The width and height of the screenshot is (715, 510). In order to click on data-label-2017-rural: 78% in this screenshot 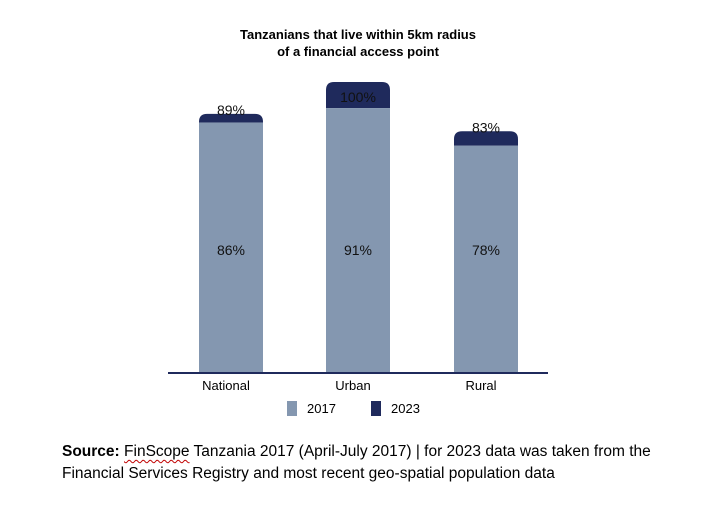, I will do `click(486, 250)`.